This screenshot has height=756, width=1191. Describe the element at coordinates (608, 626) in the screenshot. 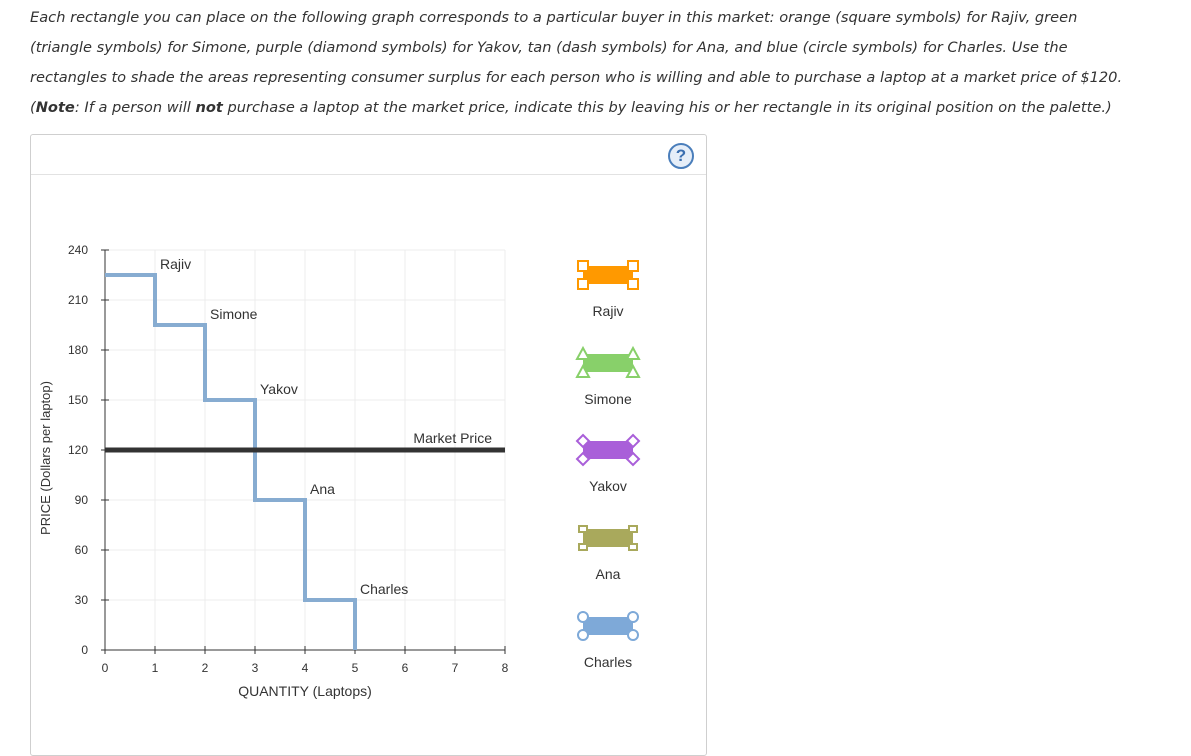

I see `surplus-rectangle-charles` at that location.